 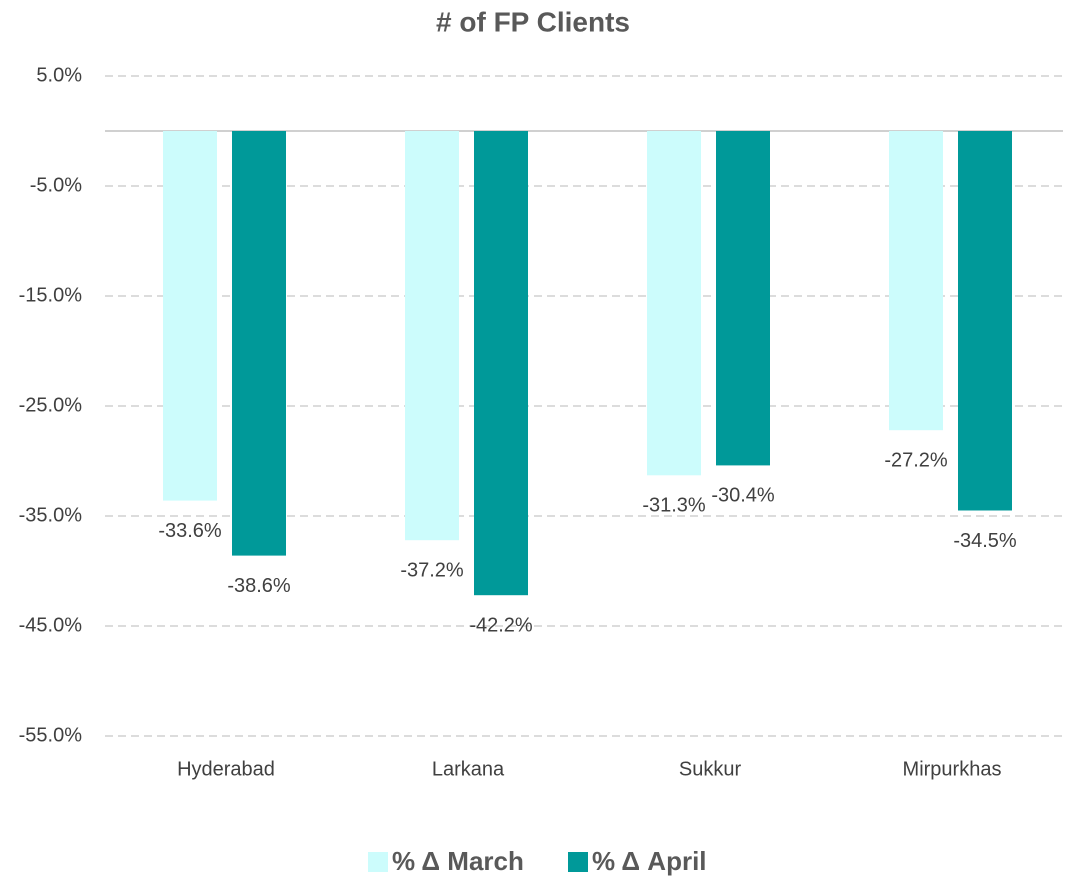 I want to click on x-tick-label: Mirpurkhas, so click(x=952, y=769).